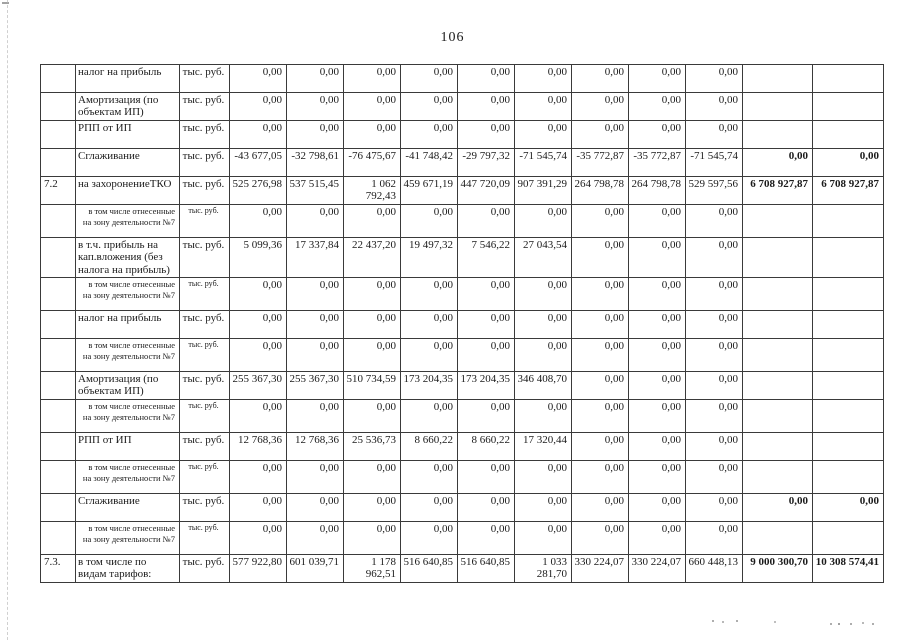  I want to click on row-label-cell: на захоронениеТКО, so click(127, 190).